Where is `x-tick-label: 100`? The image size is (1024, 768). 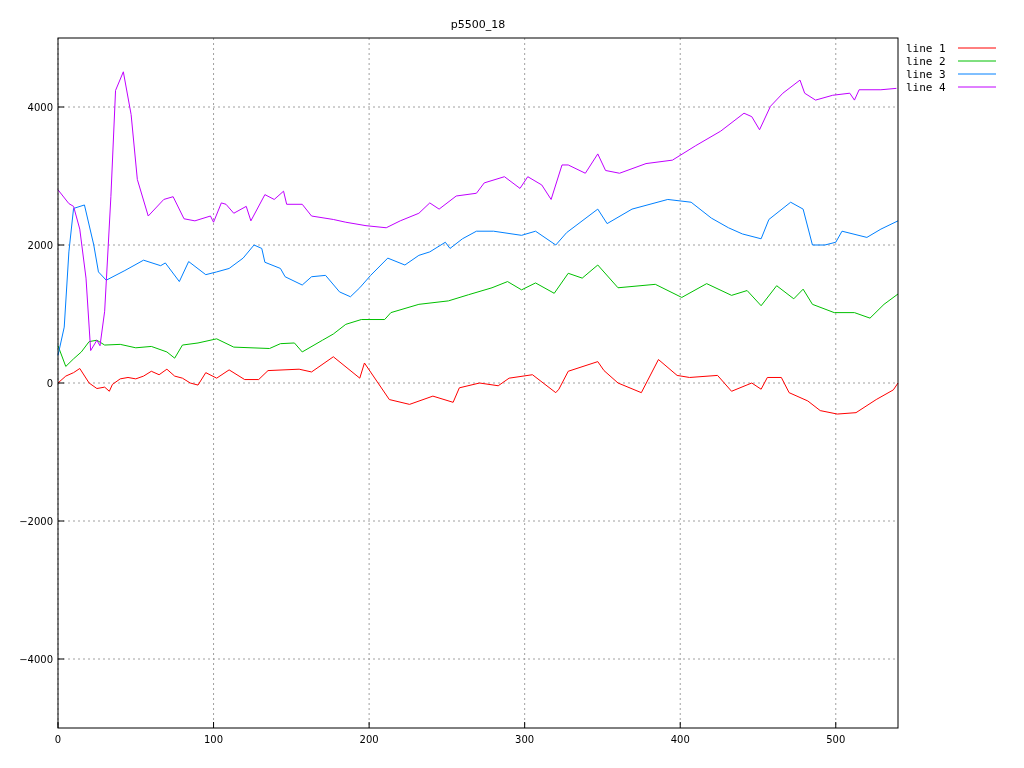
x-tick-label: 100 is located at coordinates (214, 739).